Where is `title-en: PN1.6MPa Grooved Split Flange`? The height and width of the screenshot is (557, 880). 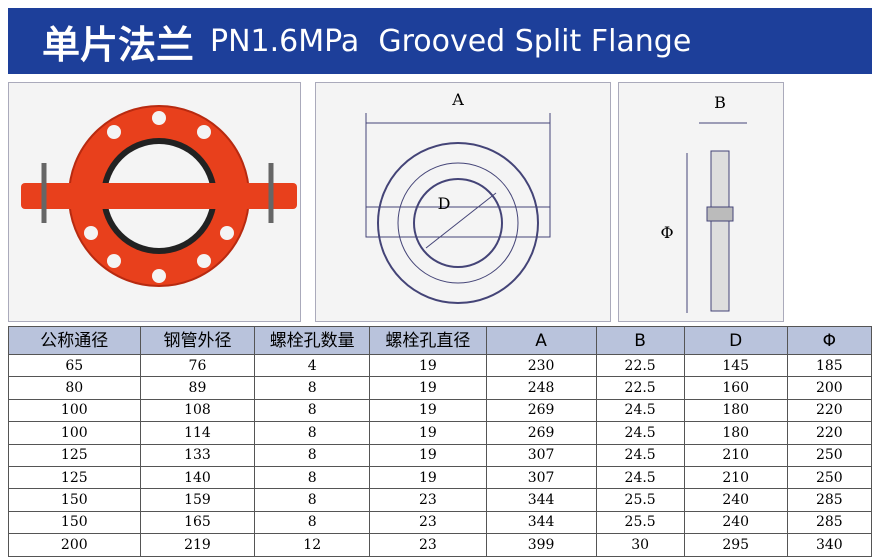 title-en: PN1.6MPa Grooved Split Flange is located at coordinates (451, 41).